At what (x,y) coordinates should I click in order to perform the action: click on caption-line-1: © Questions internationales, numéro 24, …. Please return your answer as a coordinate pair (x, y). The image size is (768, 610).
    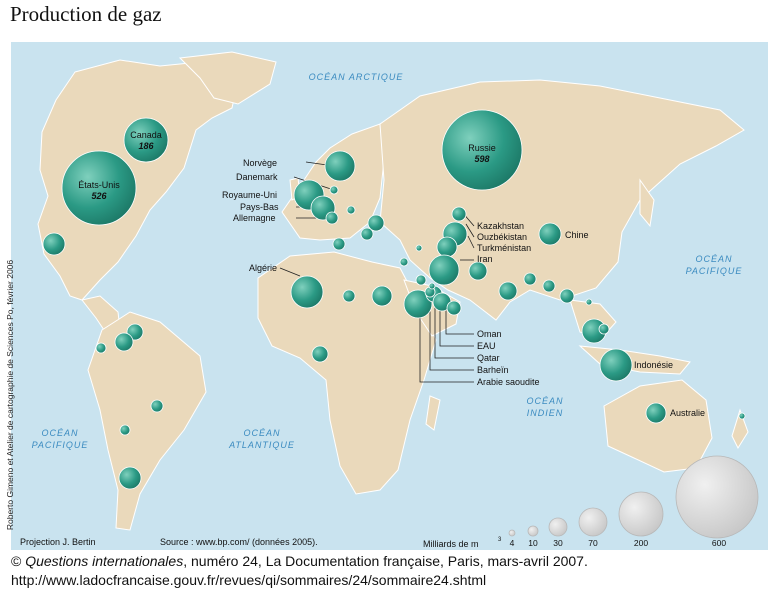
    Looking at the image, I should click on (299, 561).